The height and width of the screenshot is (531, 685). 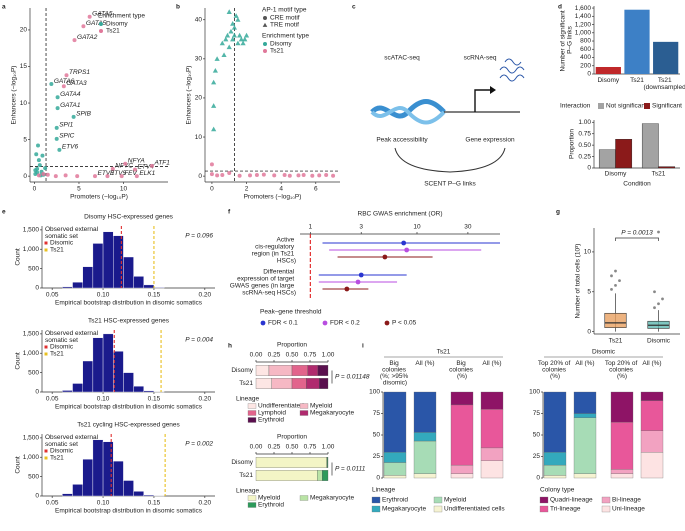 I want to click on legend-label: Megakaryocyte, so click(x=332, y=413).